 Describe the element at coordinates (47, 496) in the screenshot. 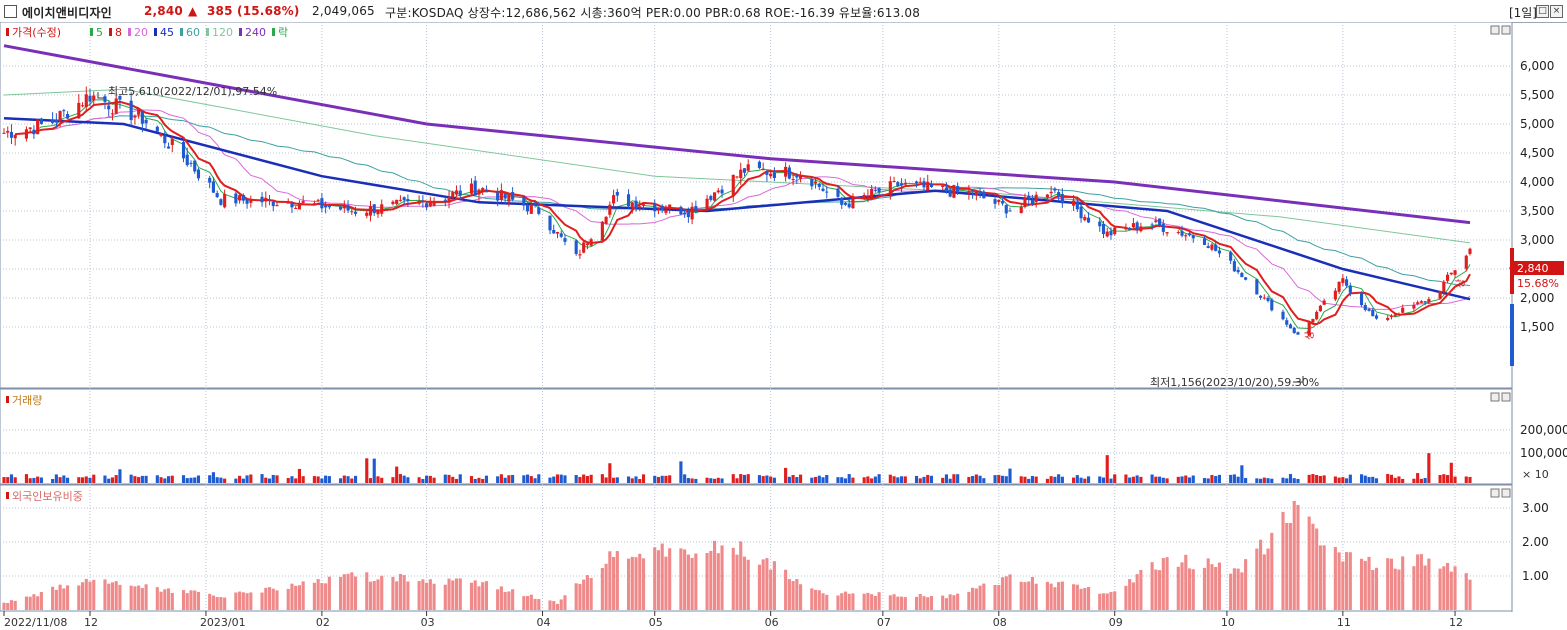

I see `foreign-panel-title: 외국인보유비중` at that location.